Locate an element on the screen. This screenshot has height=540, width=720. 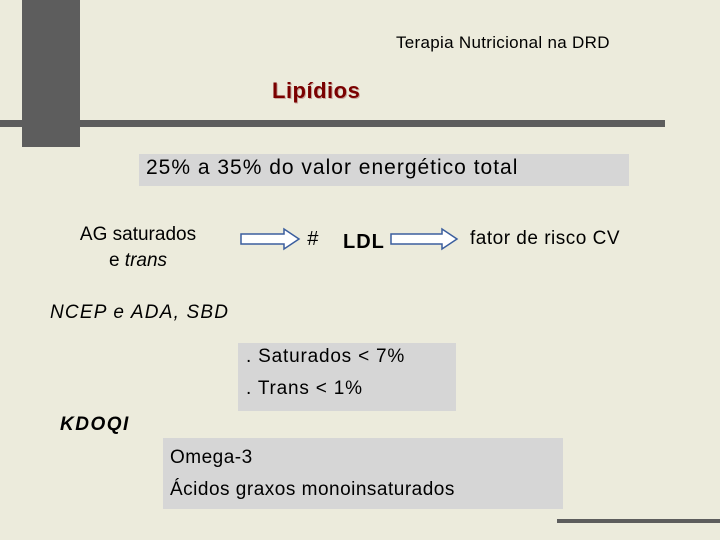
limit-item-saturated: . Saturados < 7% is located at coordinates (326, 356).